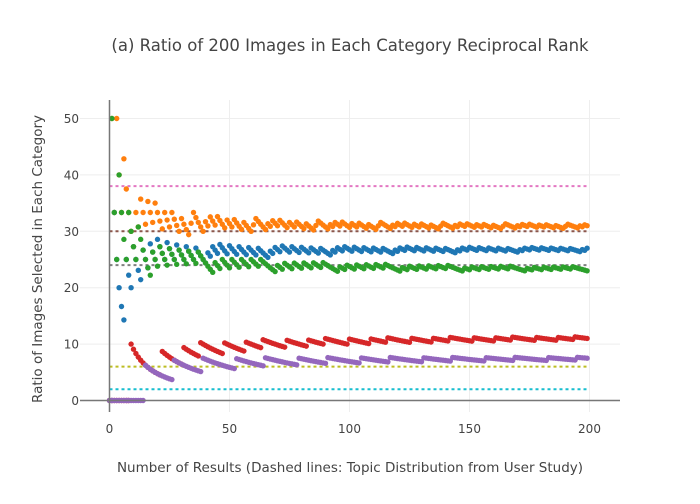 This screenshot has height=504, width=700. Describe the element at coordinates (348, 379) in the screenshot. I see `category-5-series` at that location.